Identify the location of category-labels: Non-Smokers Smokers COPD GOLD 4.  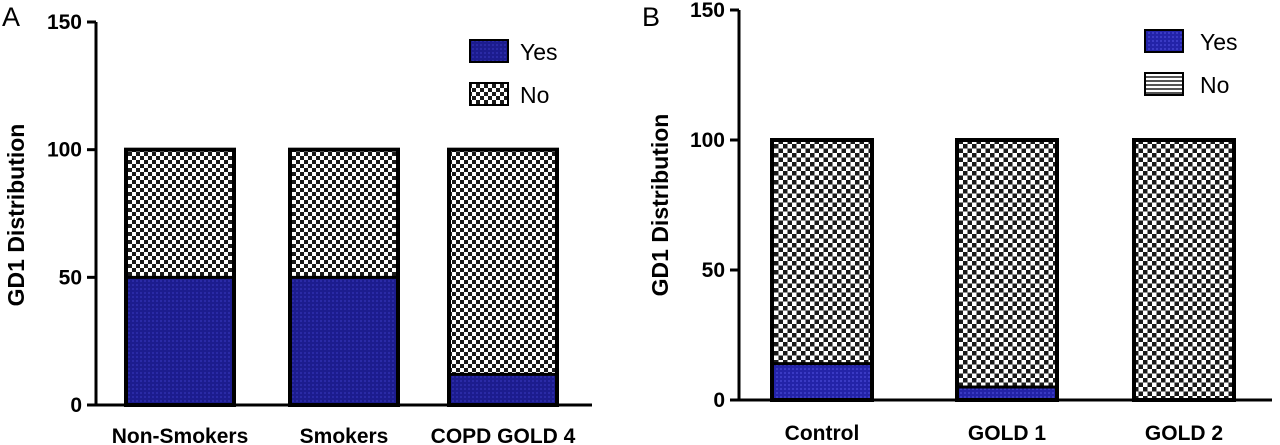
(344, 435).